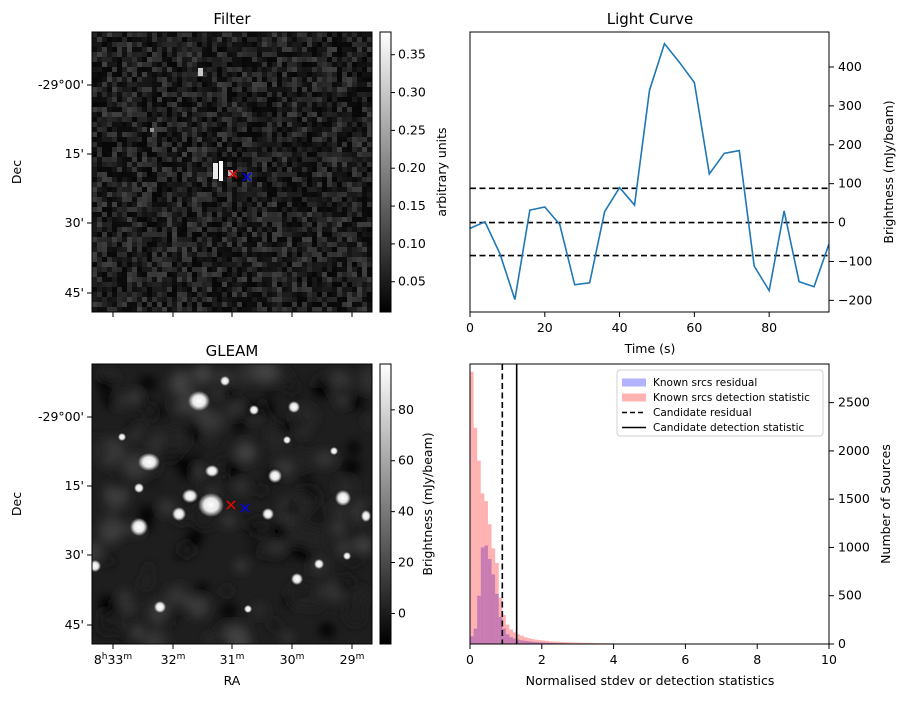 This screenshot has width=907, height=703. What do you see at coordinates (406, 562) in the screenshot?
I see `colorbar-tick-label: 20` at bounding box center [406, 562].